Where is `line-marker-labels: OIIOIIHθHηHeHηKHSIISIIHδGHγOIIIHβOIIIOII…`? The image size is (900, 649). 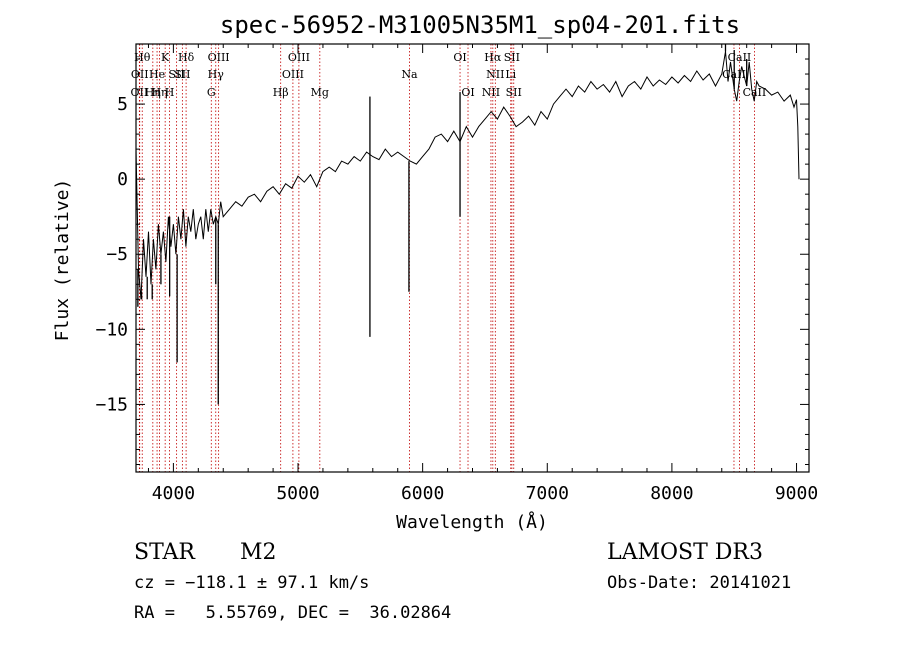
line-marker-labels: OIIOIIHθHηHeHηKHSIISIIHδGHγOIIIHβOIIIOII… is located at coordinates (449, 75).